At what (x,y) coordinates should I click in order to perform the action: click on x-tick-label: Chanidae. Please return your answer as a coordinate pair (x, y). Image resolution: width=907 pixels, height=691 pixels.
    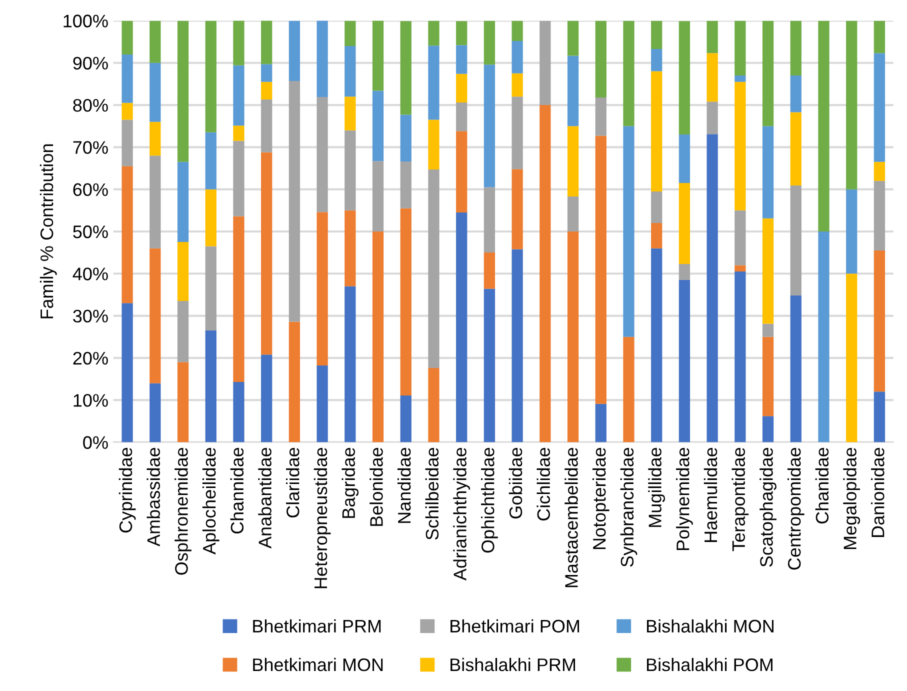
    Looking at the image, I should click on (822, 486).